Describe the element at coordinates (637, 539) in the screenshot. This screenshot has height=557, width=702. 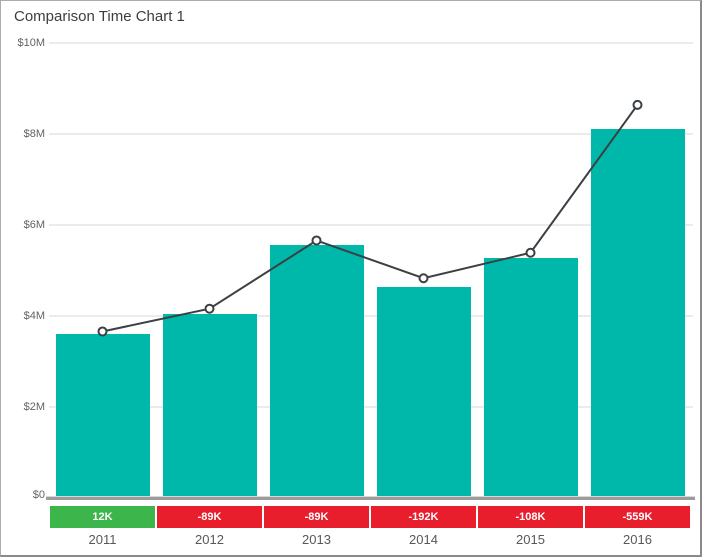
I see `x-axis-label-2016: 2016` at that location.